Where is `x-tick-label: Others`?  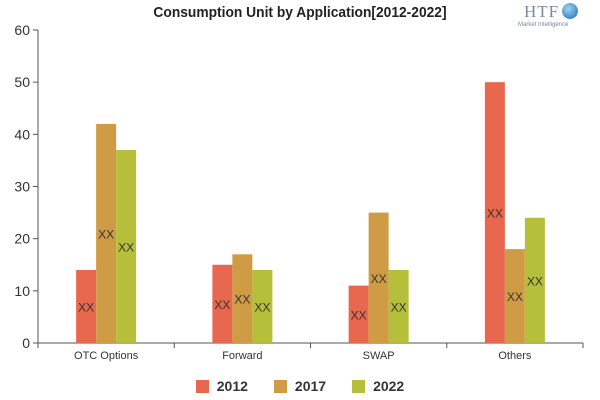
x-tick-label: Others is located at coordinates (515, 356).